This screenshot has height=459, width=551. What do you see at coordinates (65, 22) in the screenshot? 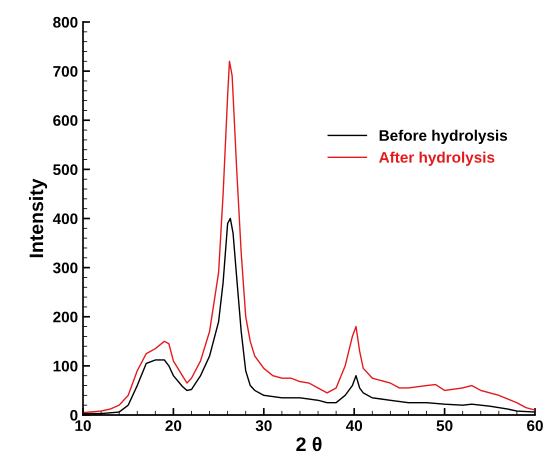
I see `y-tick-label: 800` at bounding box center [65, 22].